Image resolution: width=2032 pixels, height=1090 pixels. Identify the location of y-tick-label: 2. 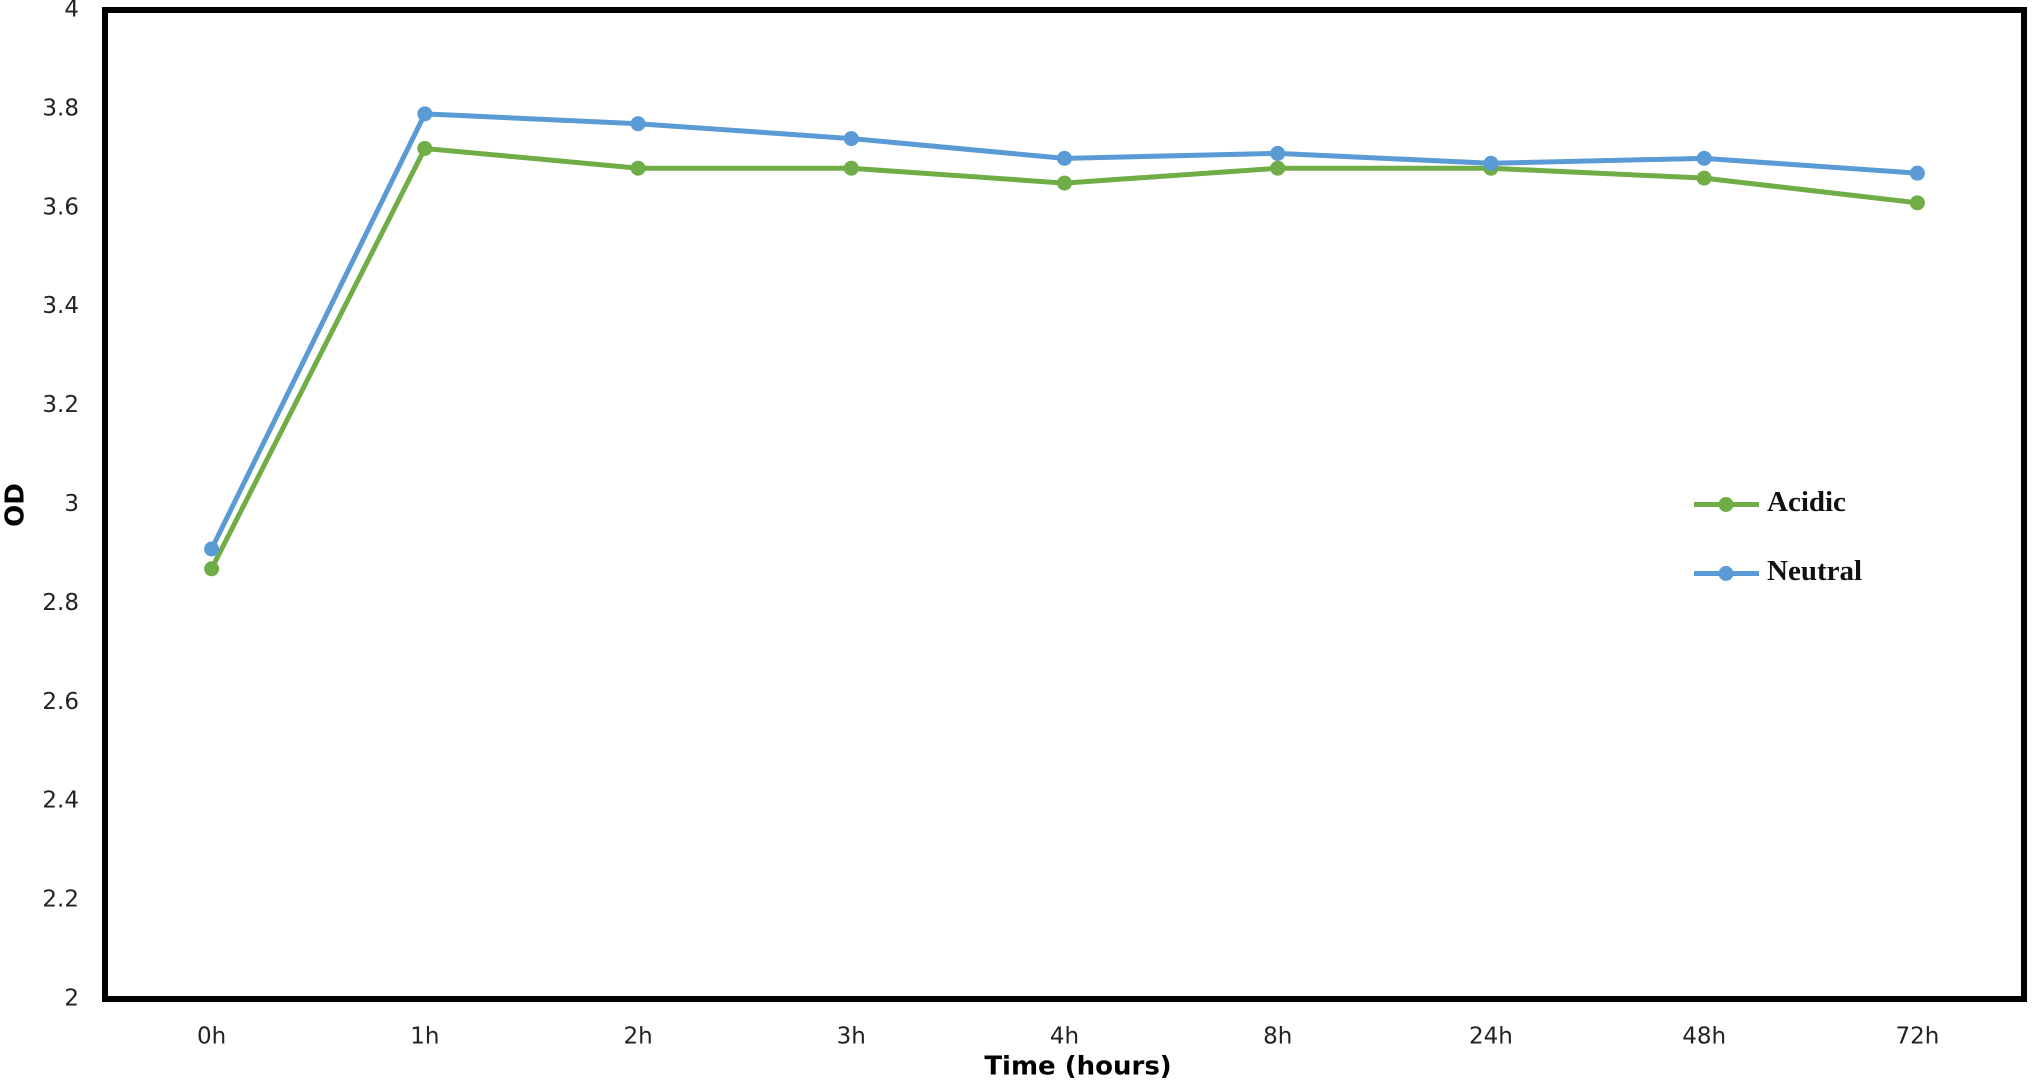
(71, 999).